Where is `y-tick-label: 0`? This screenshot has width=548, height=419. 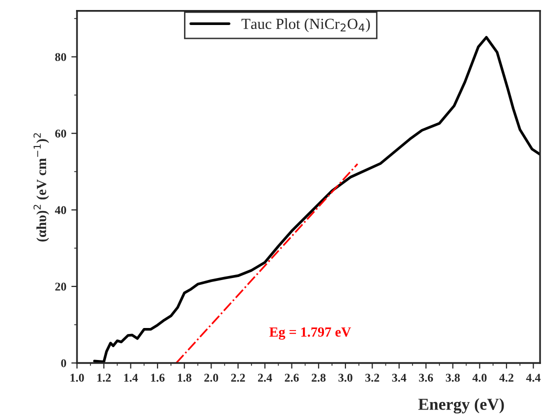
y-tick-label: 0 is located at coordinates (63, 363).